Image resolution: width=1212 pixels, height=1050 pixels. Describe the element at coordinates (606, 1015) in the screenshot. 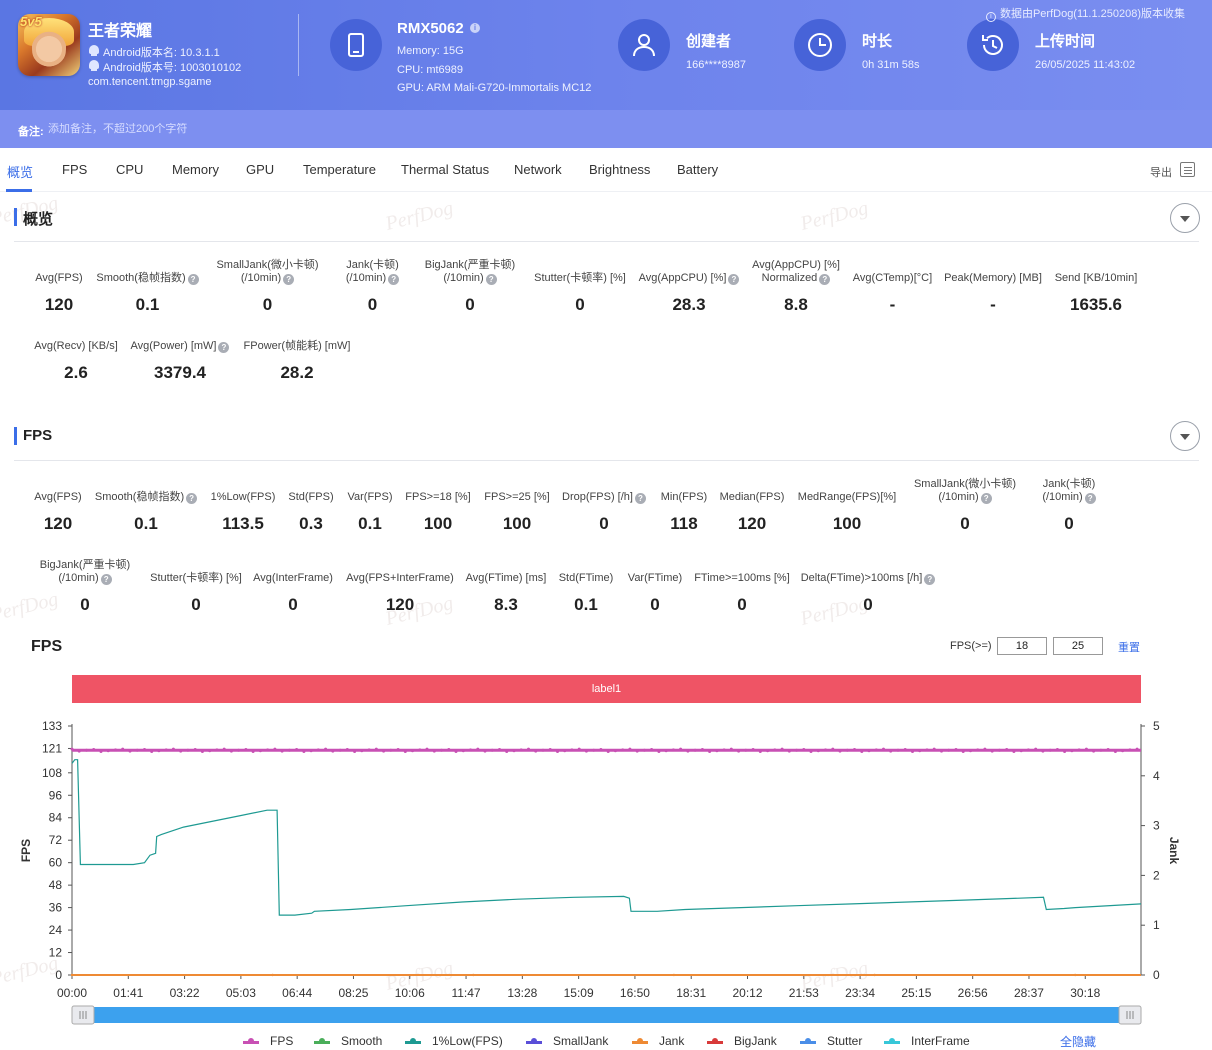

I see `zoom-slider-track` at that location.